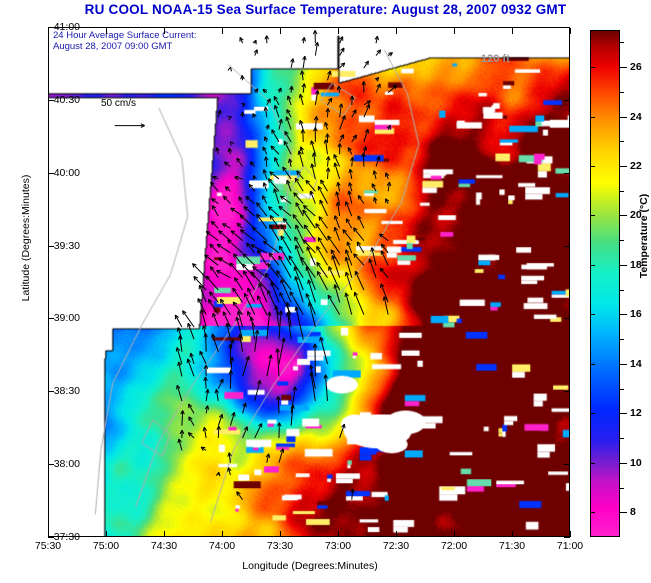  What do you see at coordinates (310, 566) in the screenshot?
I see `x-axis-label: Longitude (Degrees:Minutes)` at bounding box center [310, 566].